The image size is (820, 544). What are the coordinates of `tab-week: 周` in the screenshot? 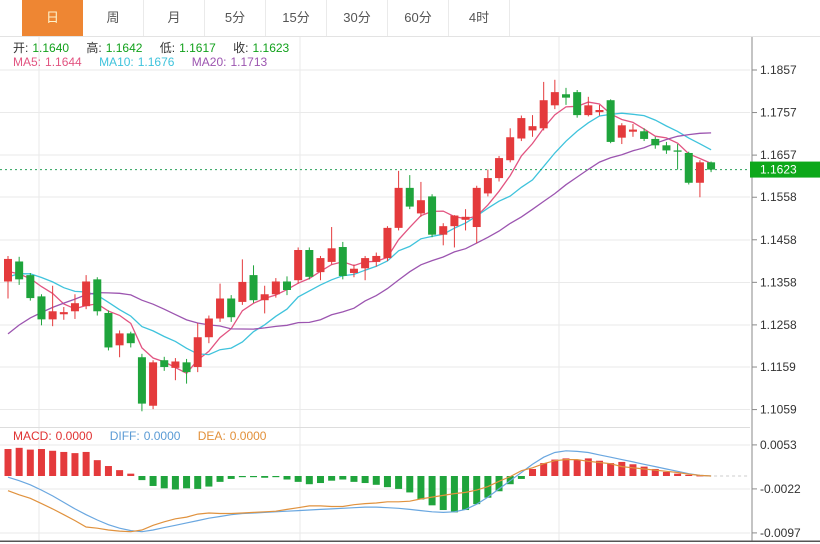 It's located at (113, 18).